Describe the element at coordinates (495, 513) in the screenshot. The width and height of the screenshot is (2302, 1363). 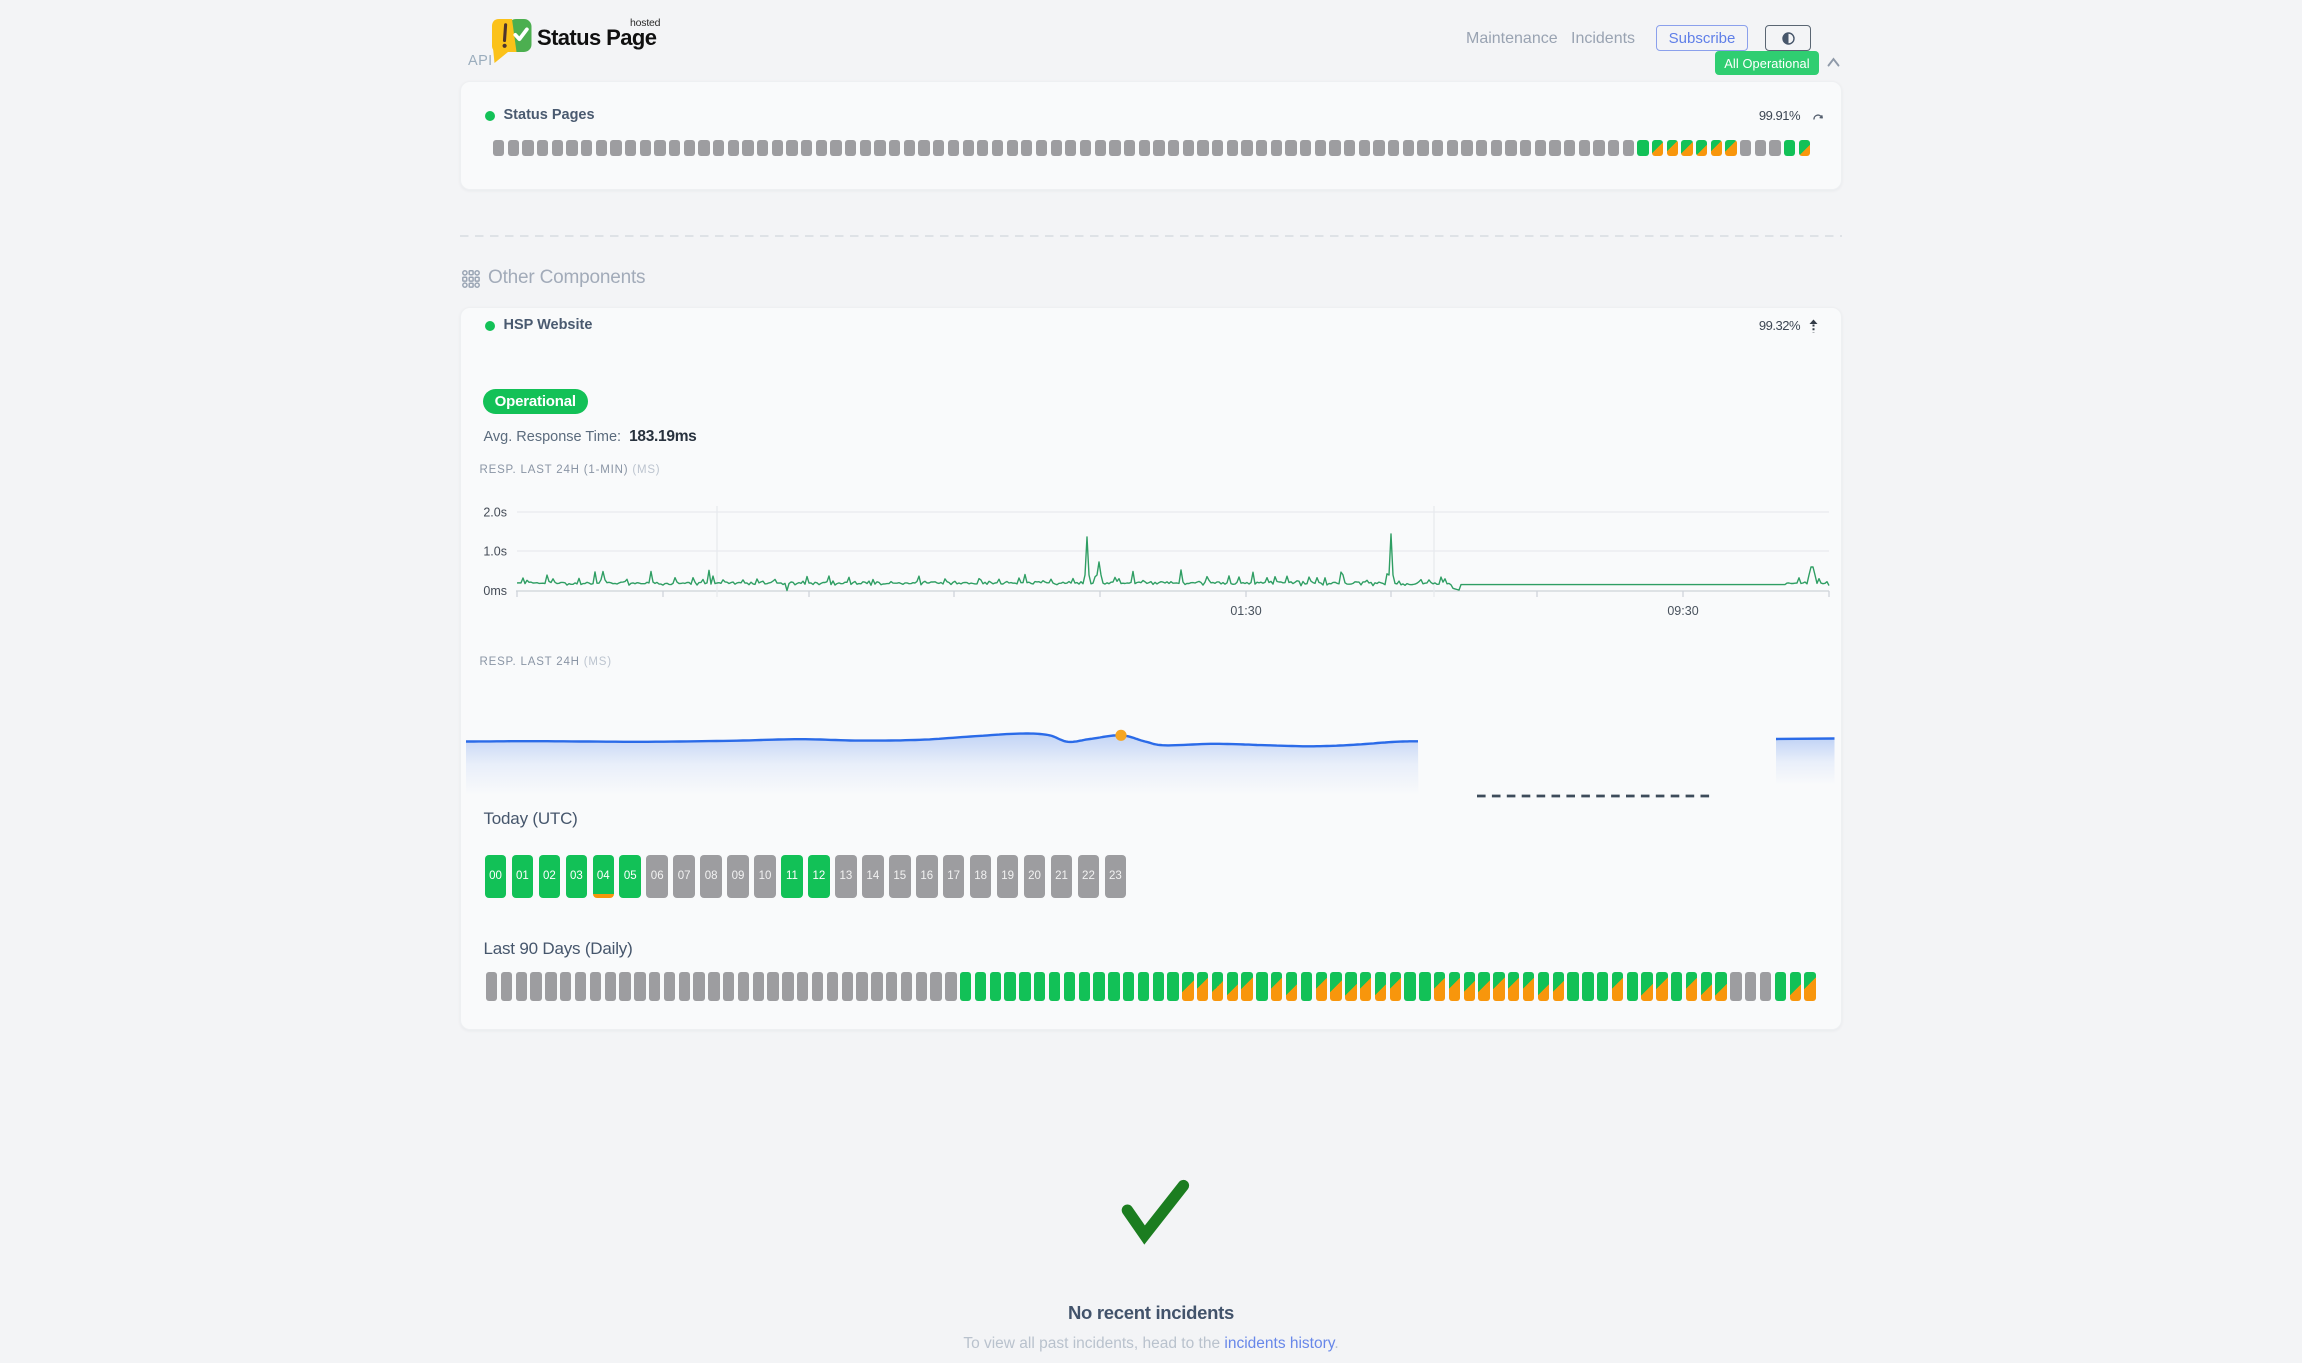
I see `svg-text: 2.0s` at that location.